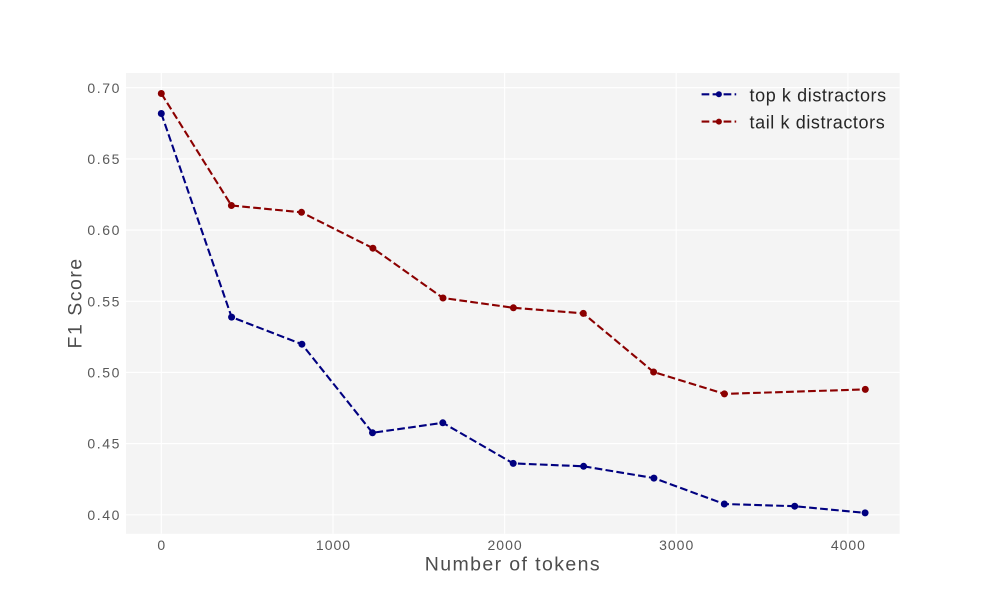  What do you see at coordinates (818, 122) in the screenshot?
I see `svg-text: tail k distractors` at bounding box center [818, 122].